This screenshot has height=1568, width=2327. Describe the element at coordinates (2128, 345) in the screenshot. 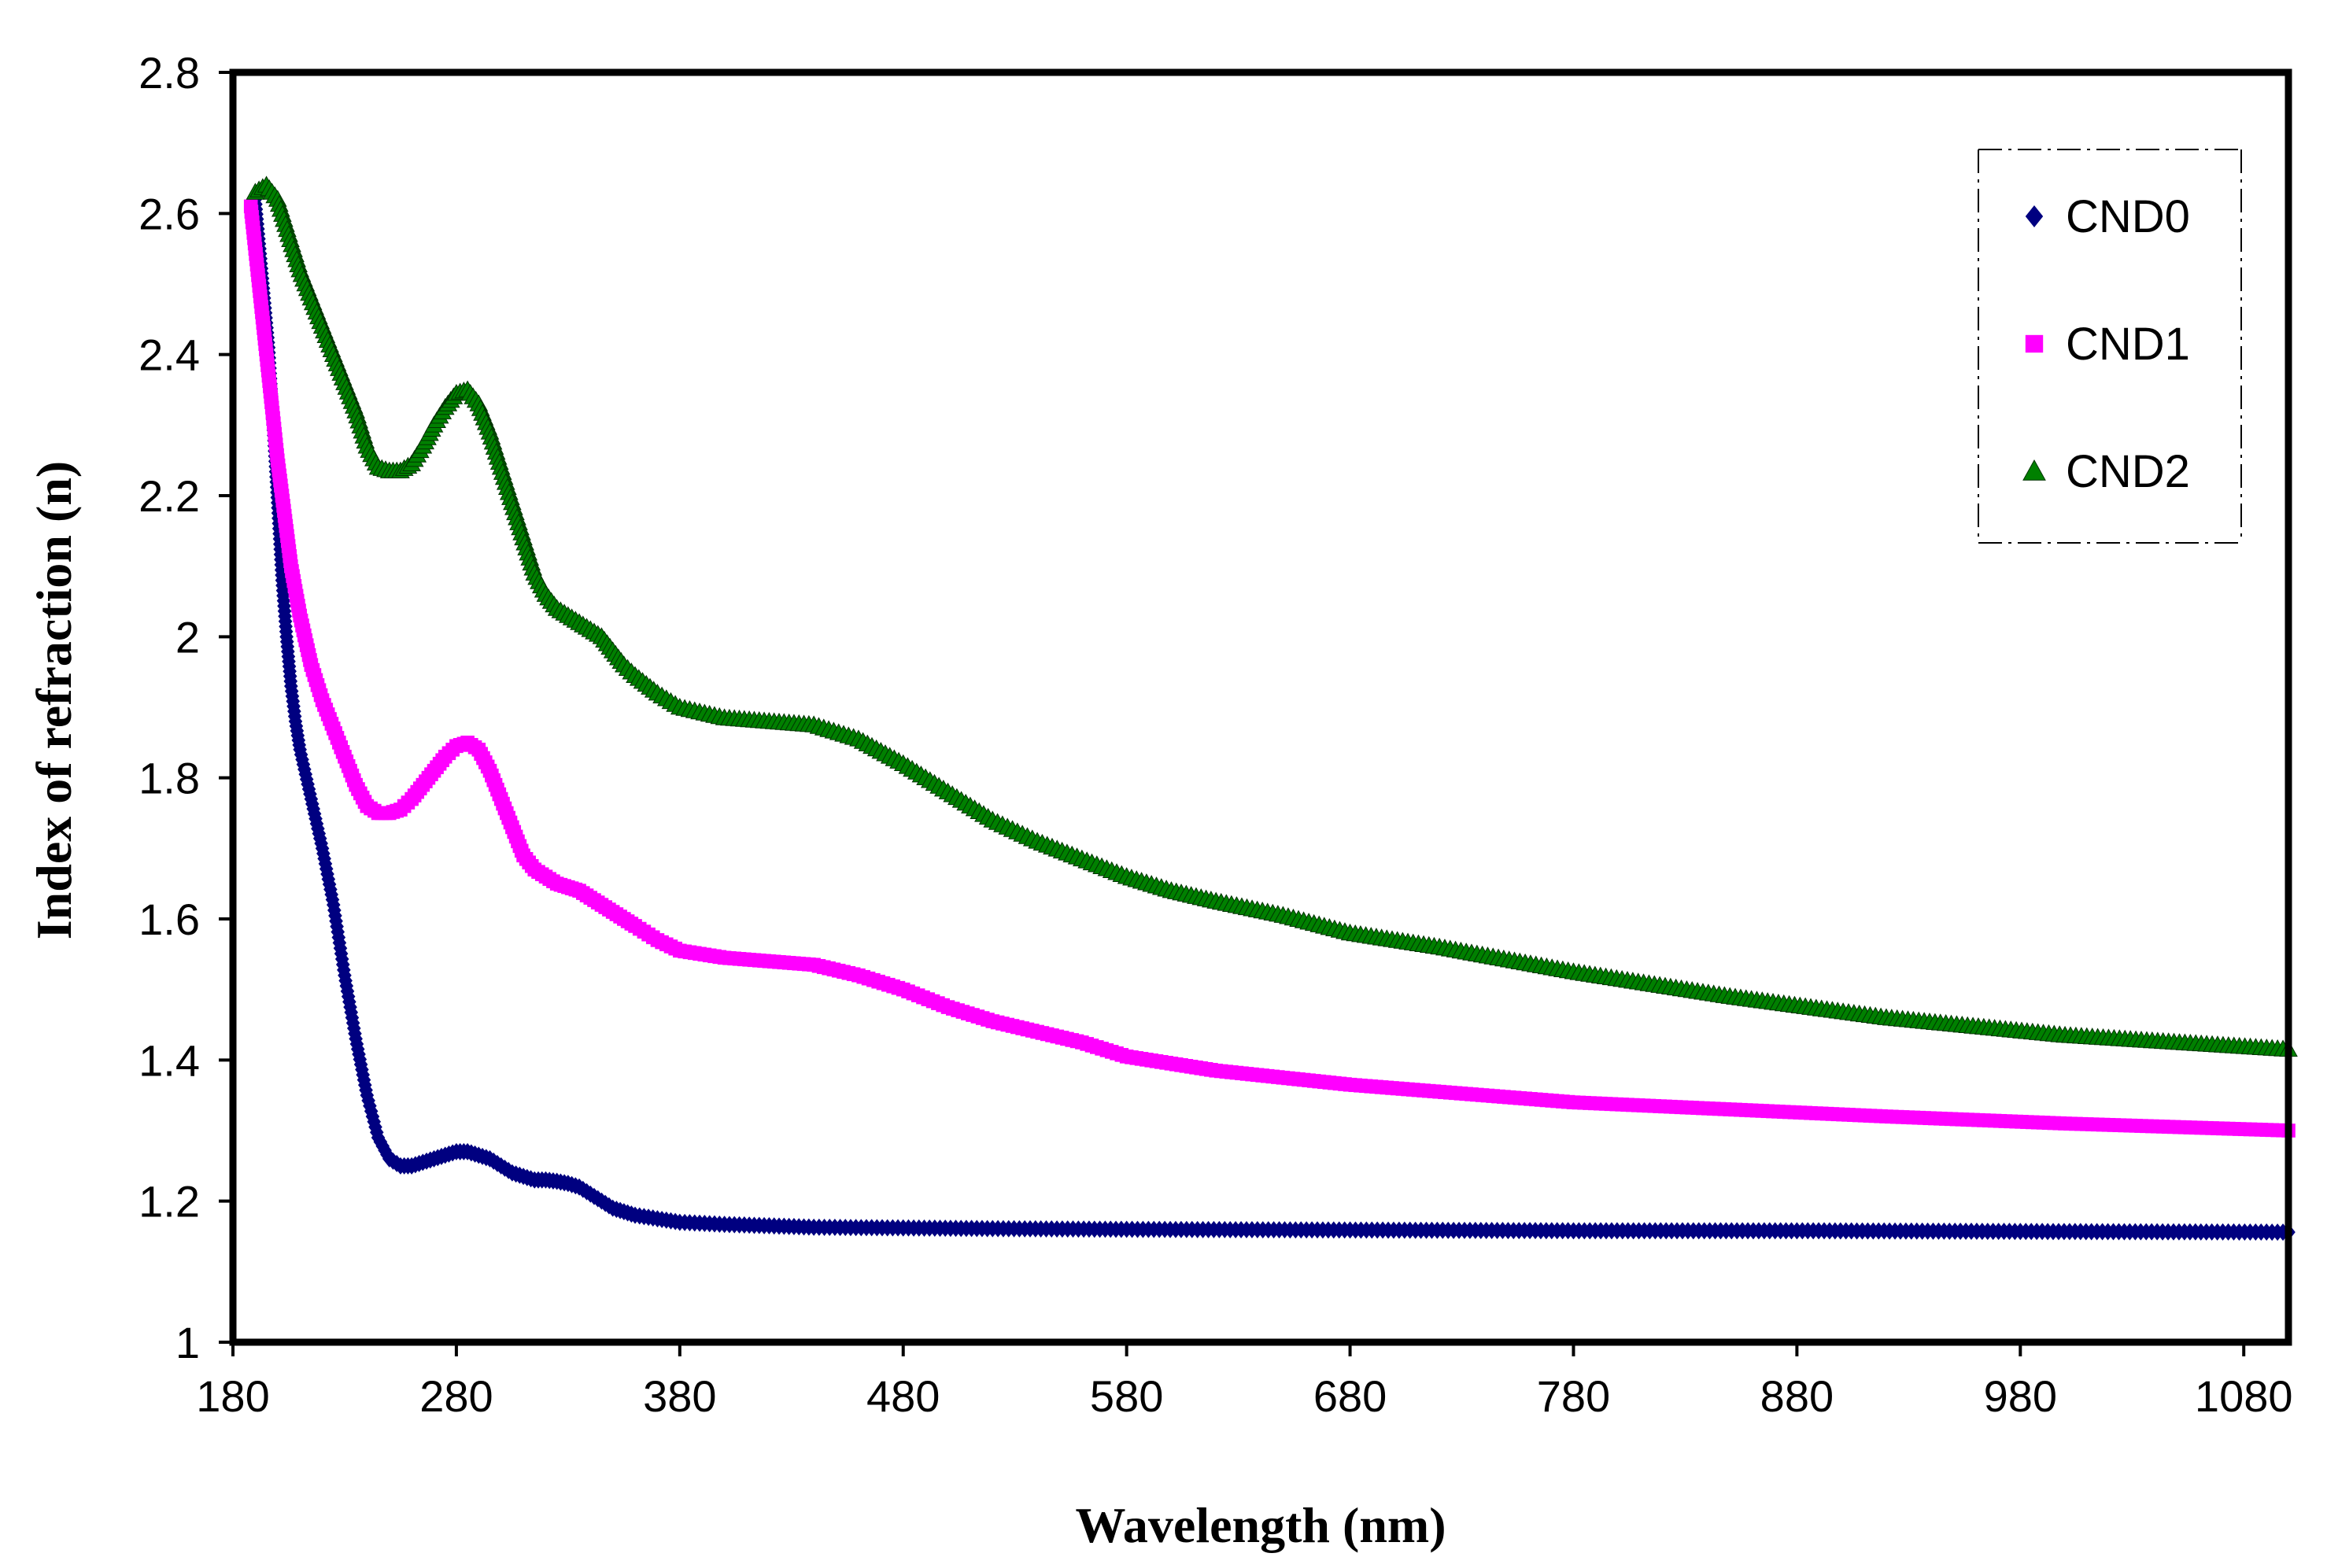

I see `legend-label: CND1` at that location.